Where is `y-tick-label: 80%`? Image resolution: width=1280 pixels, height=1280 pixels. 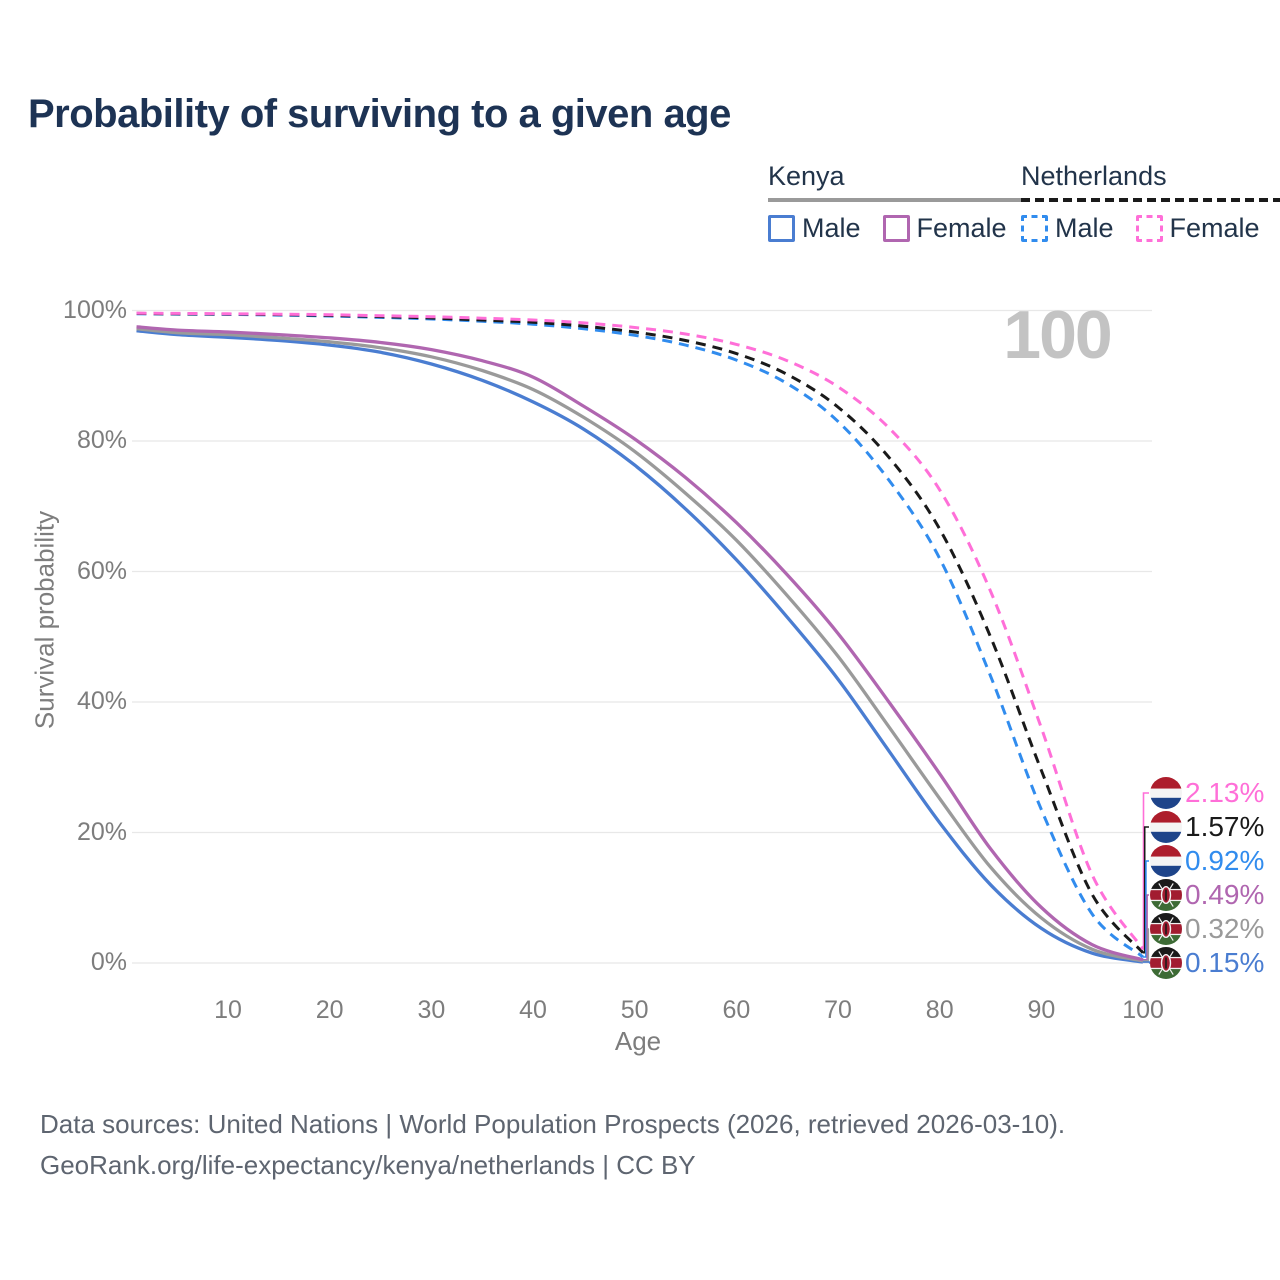
y-tick-label: 80% is located at coordinates (101, 440).